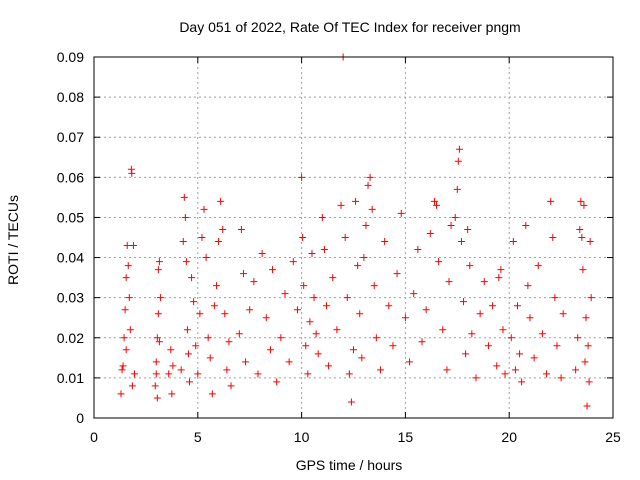  What do you see at coordinates (70, 338) in the screenshot?
I see `y-tick-label: 0.02` at bounding box center [70, 338].